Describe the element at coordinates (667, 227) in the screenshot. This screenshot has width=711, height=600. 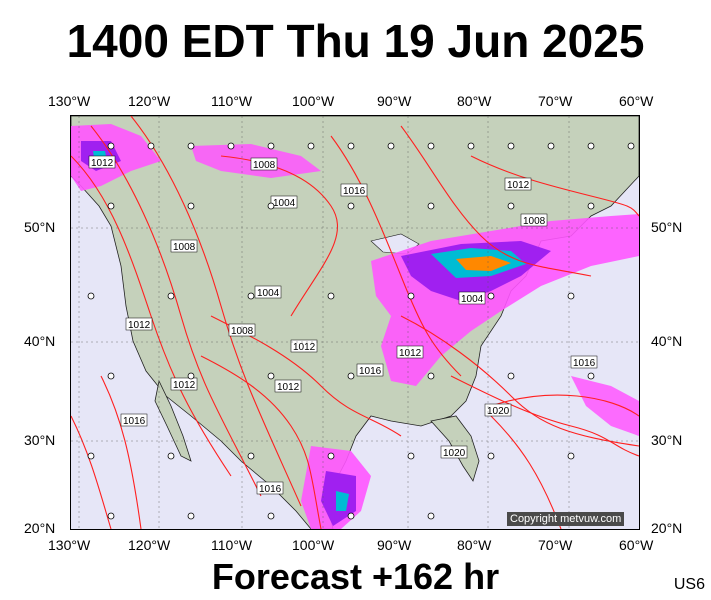
I see `lat-tick-right: 50°N` at that location.